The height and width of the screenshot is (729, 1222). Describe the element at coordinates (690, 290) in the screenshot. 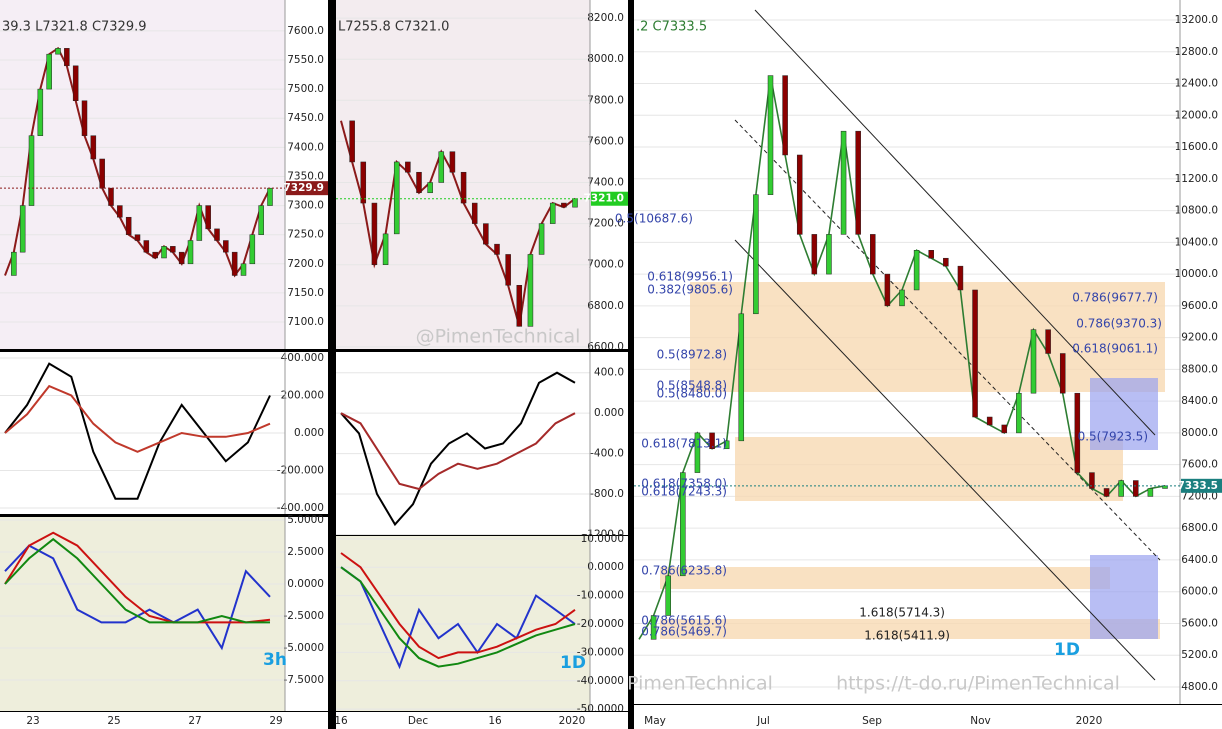

I see `fib-label: 0.382(9805.6)` at that location.